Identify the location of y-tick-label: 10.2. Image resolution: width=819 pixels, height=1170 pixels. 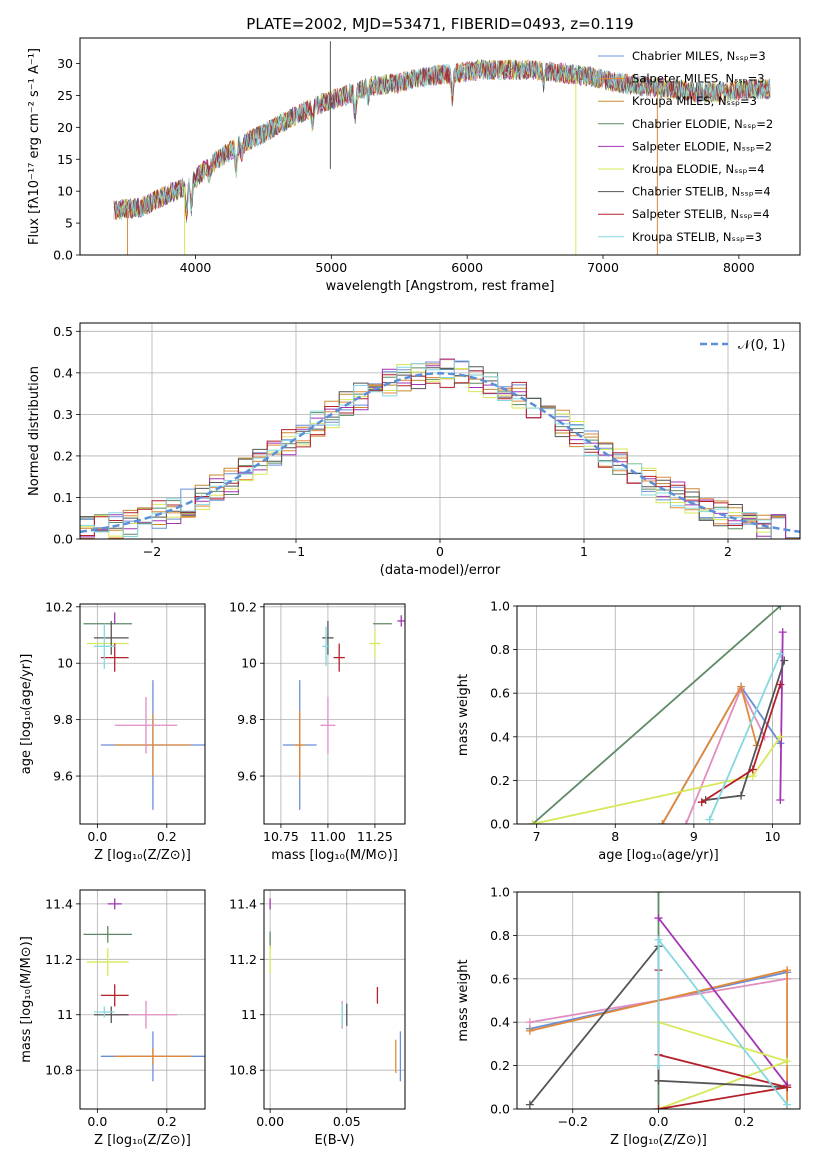
(243, 606).